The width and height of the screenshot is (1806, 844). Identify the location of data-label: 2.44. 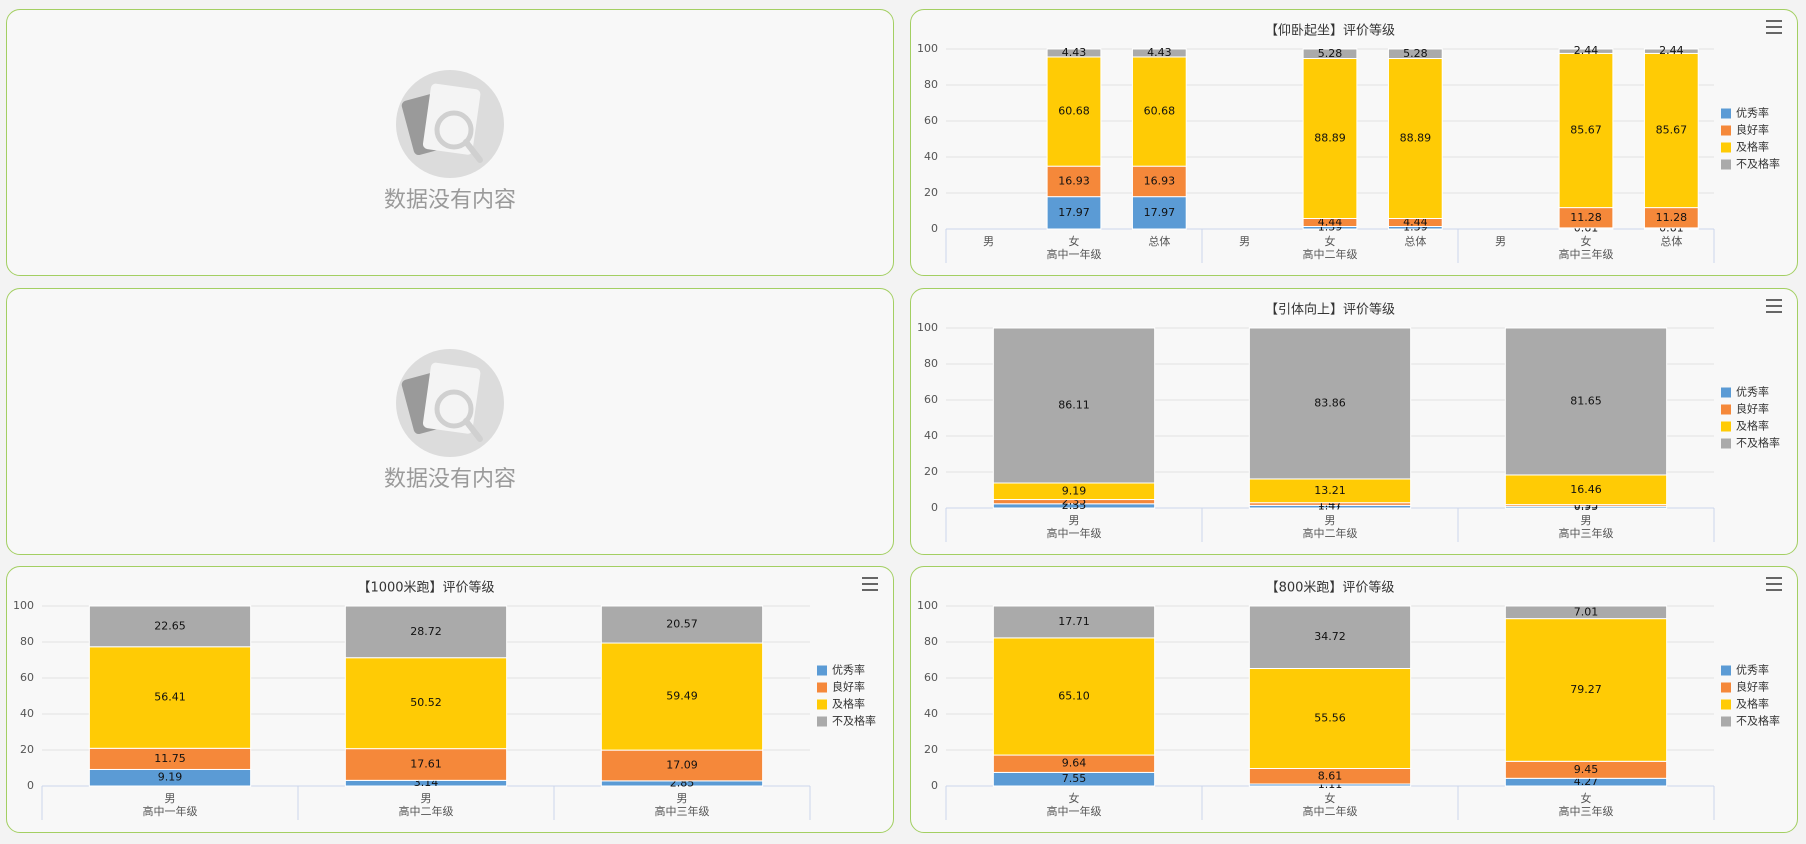
(1586, 50).